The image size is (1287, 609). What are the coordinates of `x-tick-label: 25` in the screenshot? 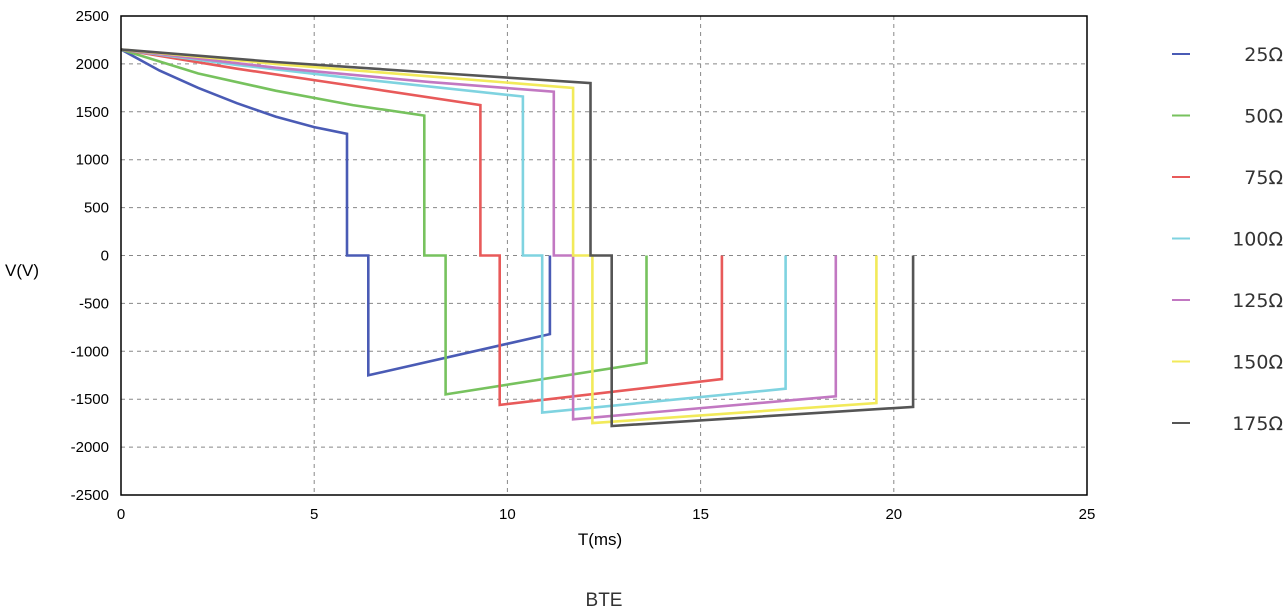 It's located at (1087, 514).